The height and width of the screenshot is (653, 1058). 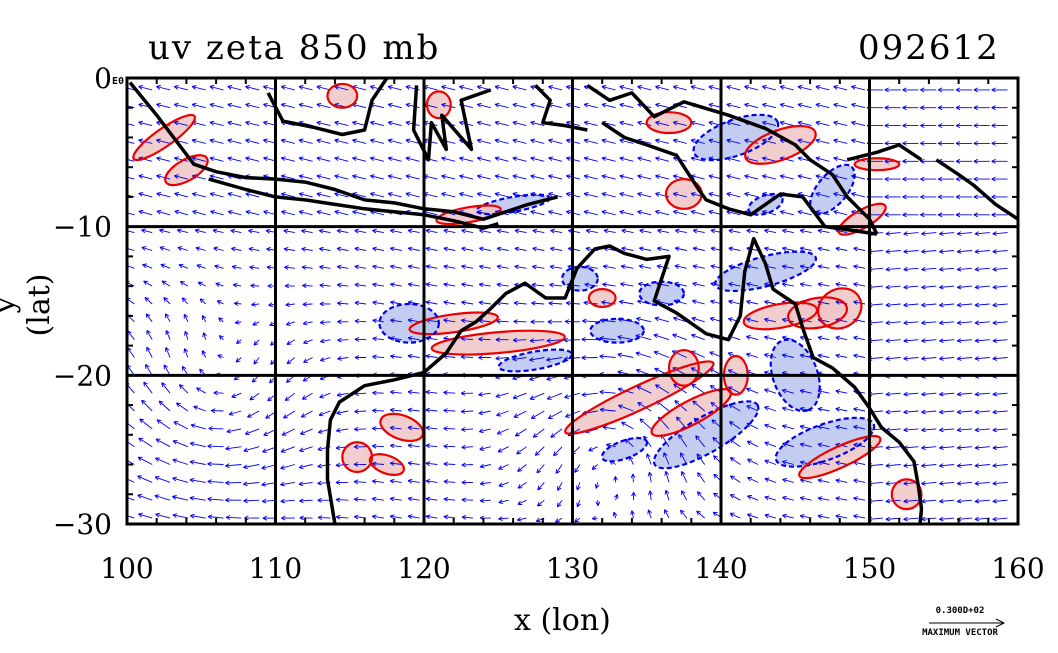 I want to click on x-axis-label: x (lon), so click(x=562, y=620).